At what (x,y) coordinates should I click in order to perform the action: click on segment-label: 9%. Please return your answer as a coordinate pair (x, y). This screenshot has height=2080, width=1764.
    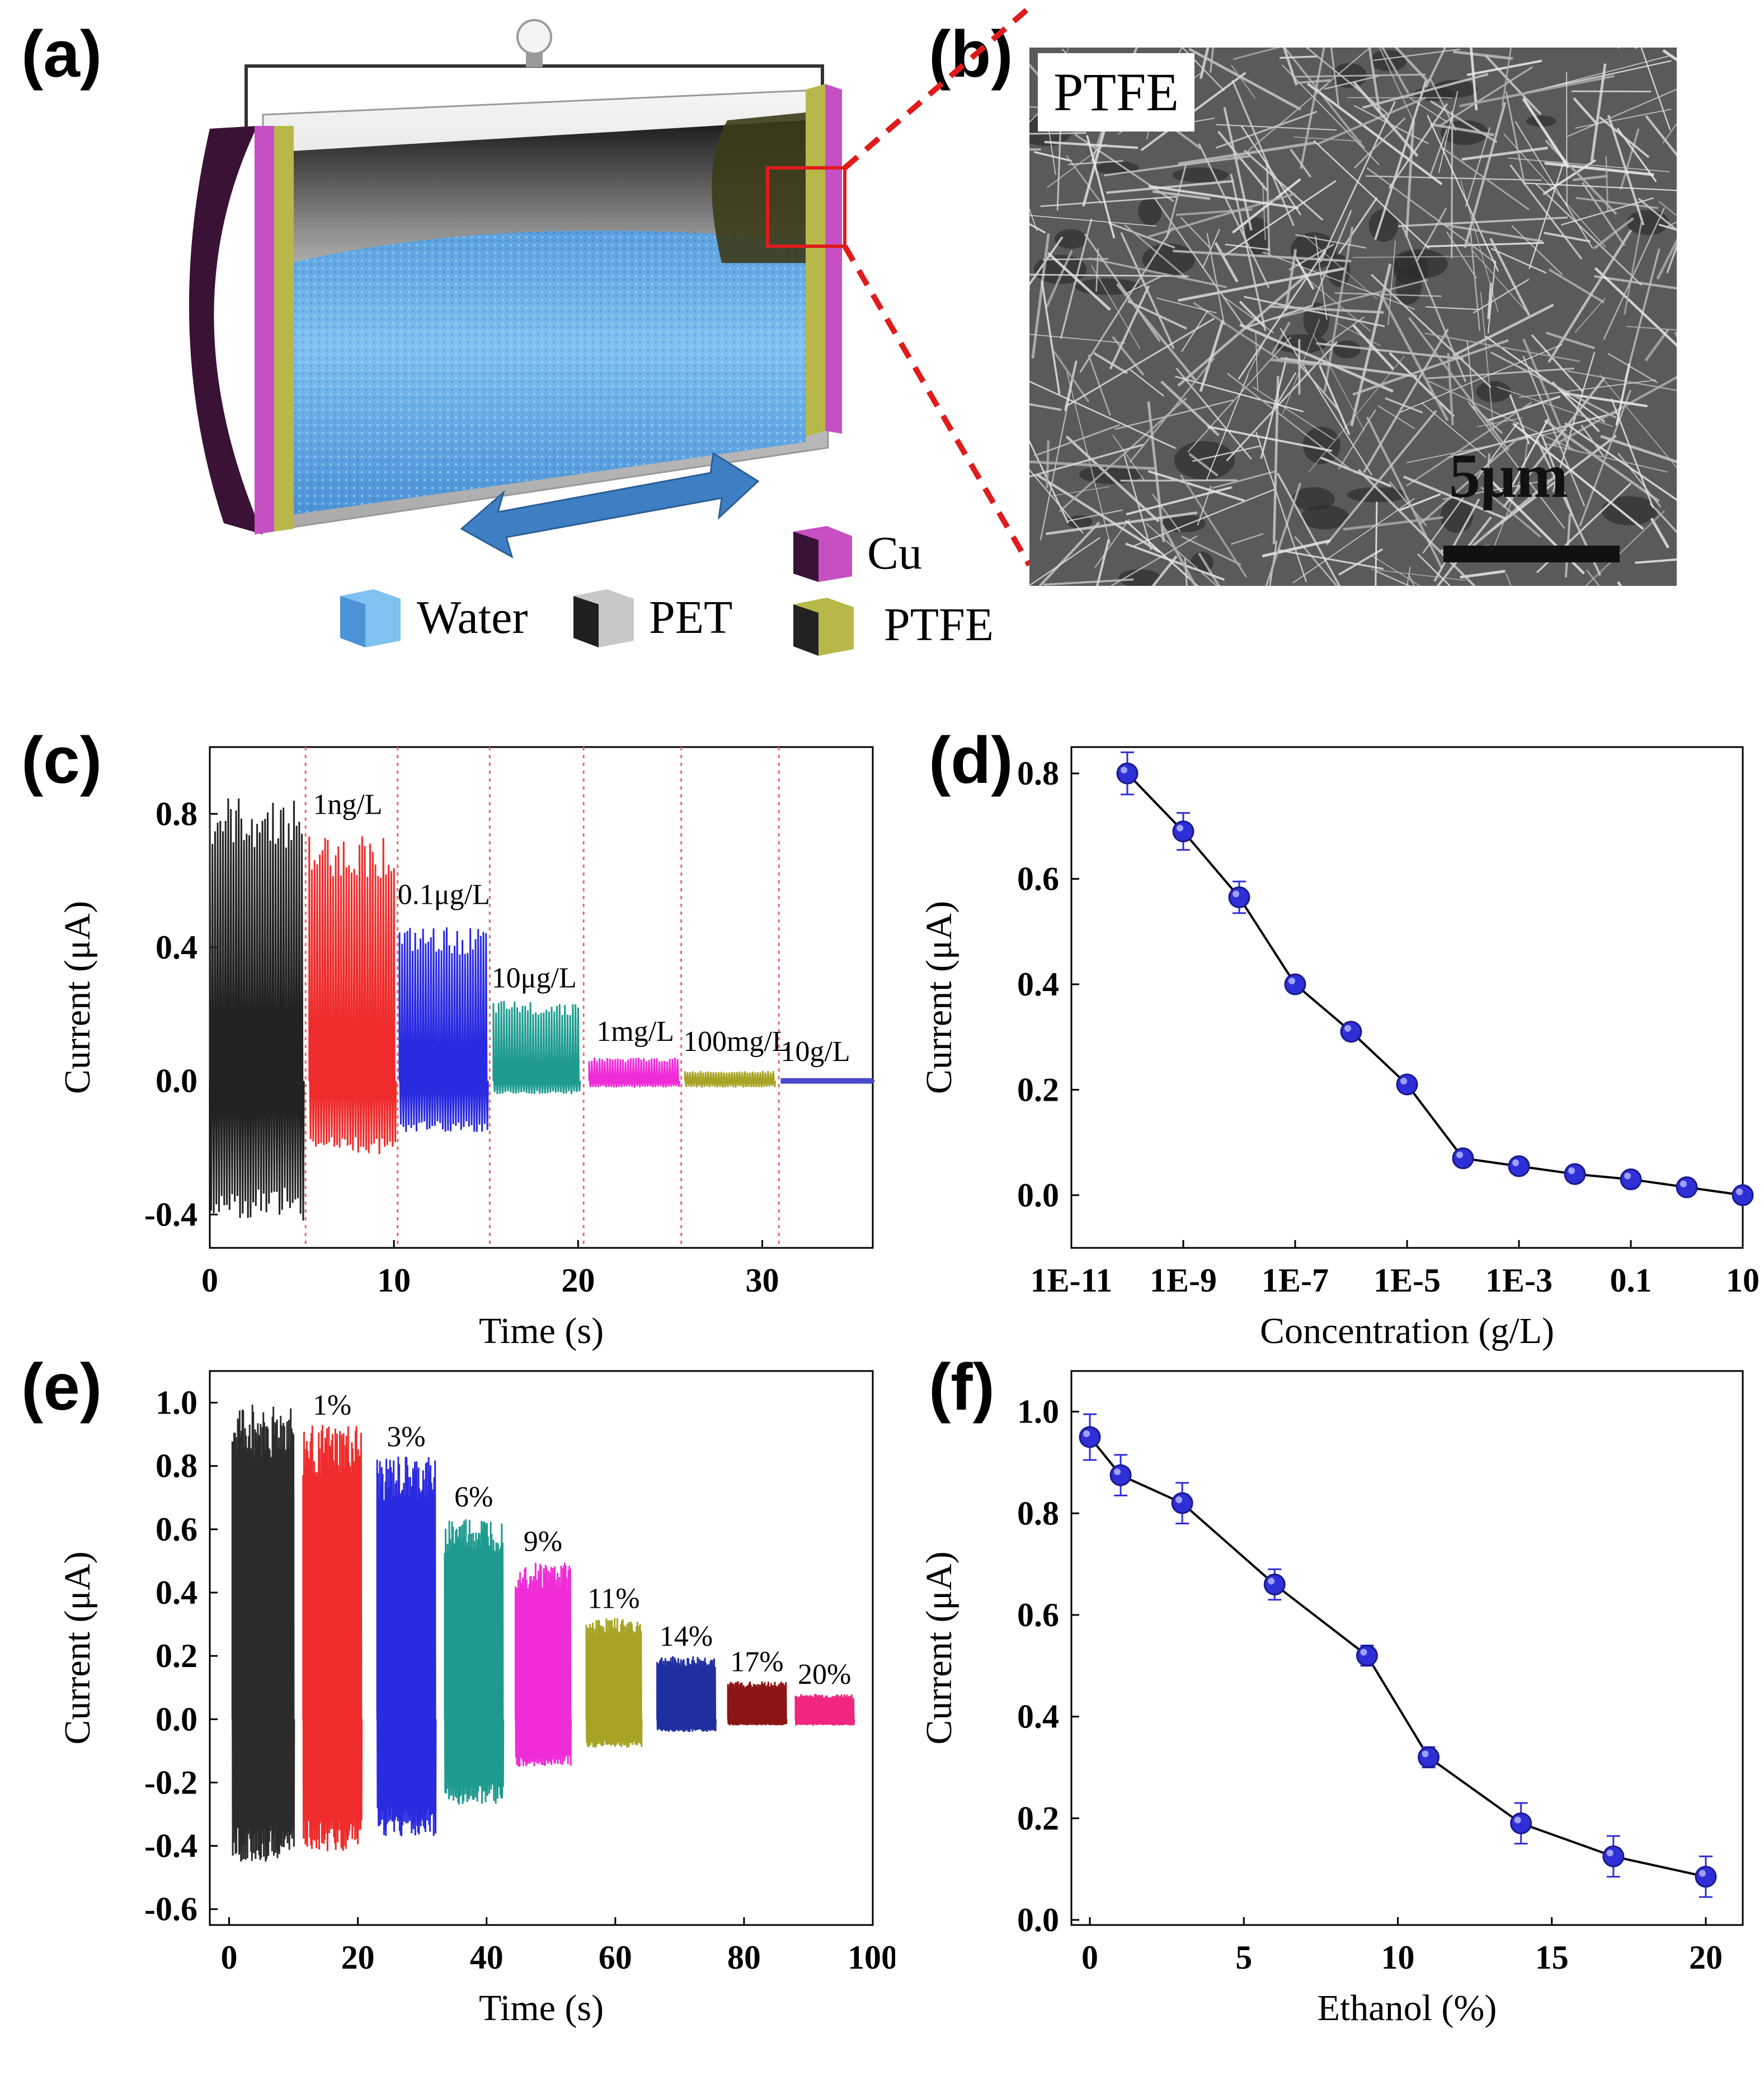
    Looking at the image, I should click on (543, 1541).